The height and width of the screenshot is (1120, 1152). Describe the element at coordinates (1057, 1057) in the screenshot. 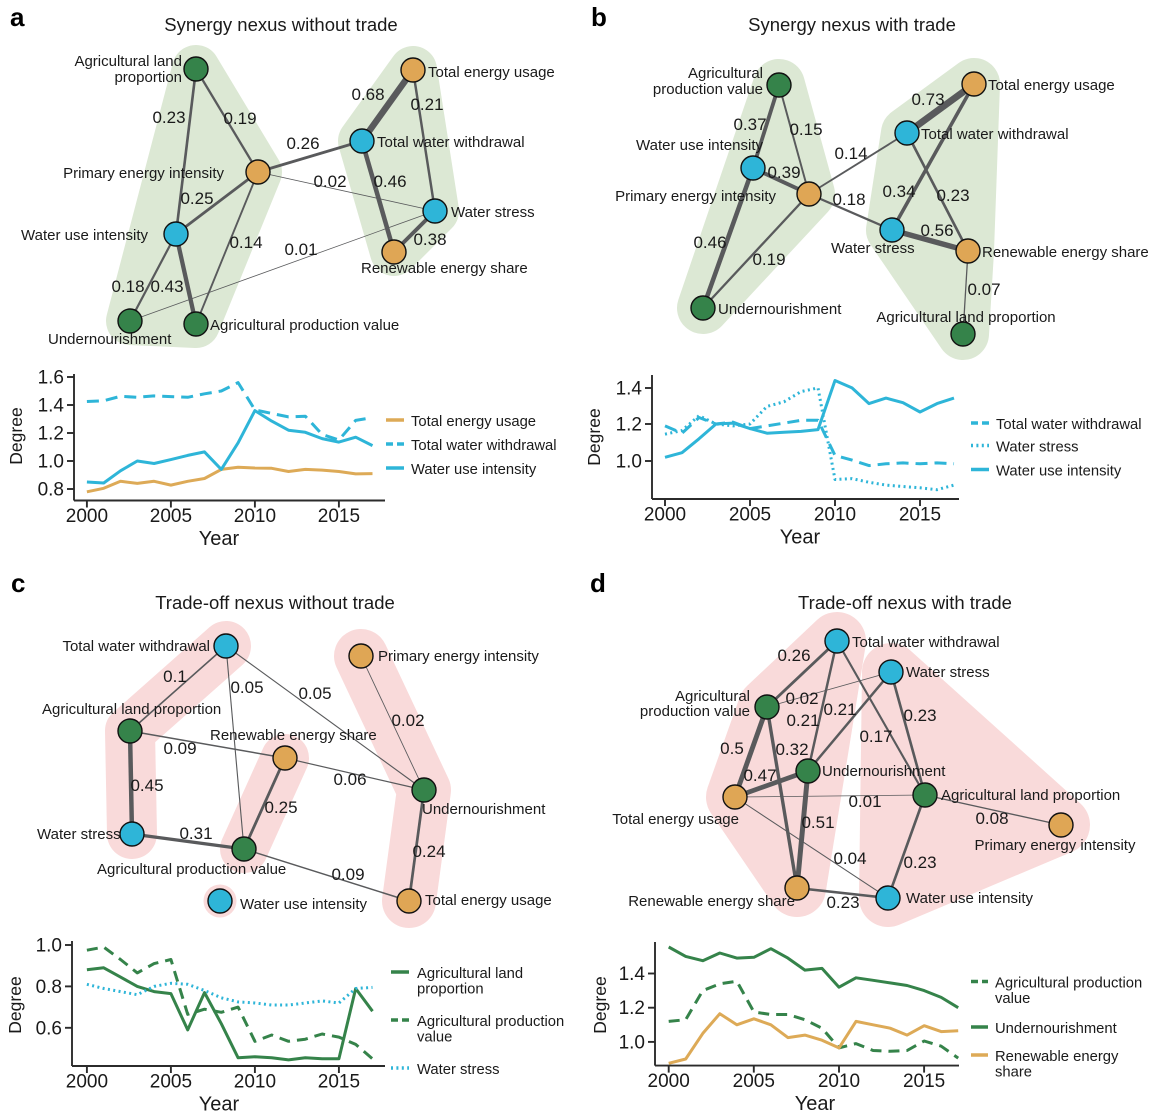

I see `svg-text: Renewable energy` at that location.